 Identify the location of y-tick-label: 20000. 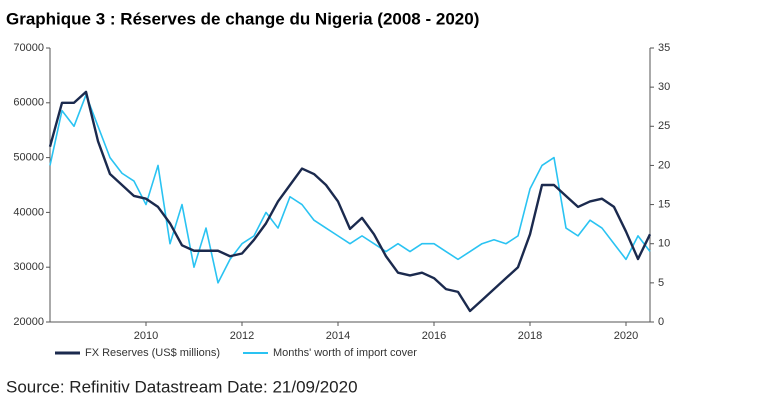
(28, 322).